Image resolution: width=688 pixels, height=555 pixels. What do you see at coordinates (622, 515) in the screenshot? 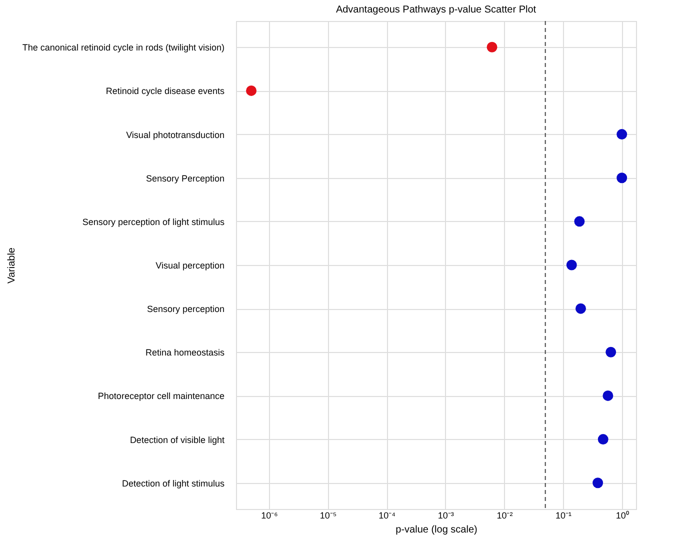
I see `x-tick-label: 10⁰` at bounding box center [622, 515].